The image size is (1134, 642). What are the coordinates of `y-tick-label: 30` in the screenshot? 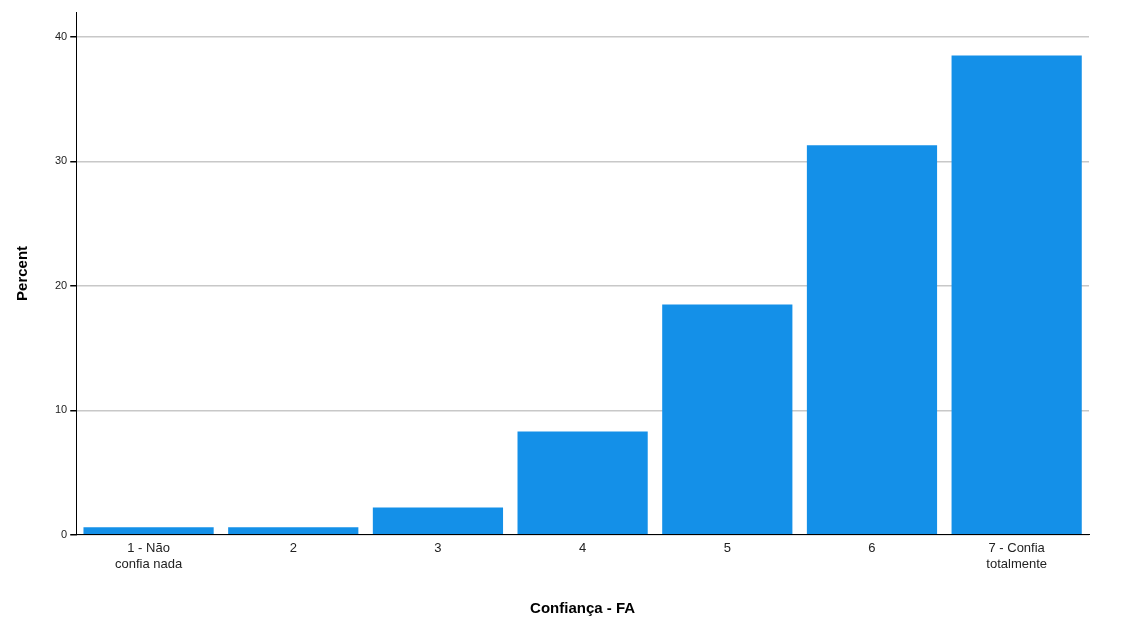 It's located at (61, 160).